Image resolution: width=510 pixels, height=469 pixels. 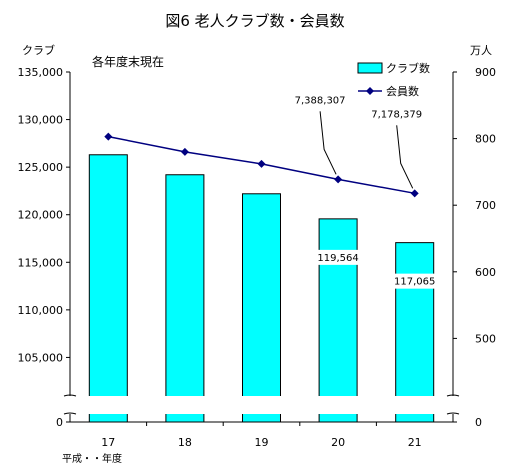 What do you see at coordinates (41, 215) in the screenshot?
I see `left-tick-label: 120,000` at bounding box center [41, 215].